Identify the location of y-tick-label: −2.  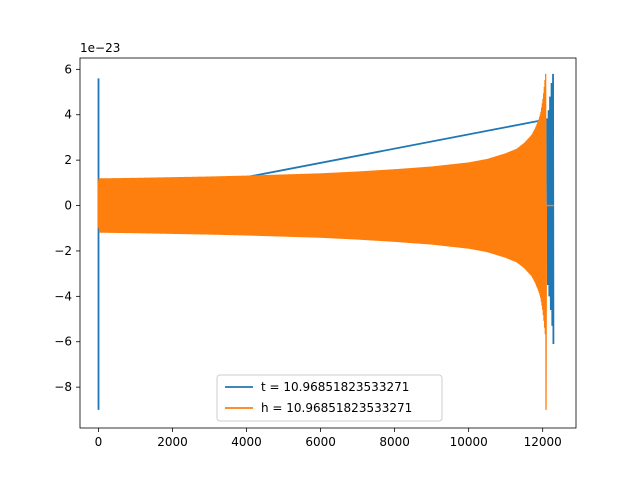
(63, 251).